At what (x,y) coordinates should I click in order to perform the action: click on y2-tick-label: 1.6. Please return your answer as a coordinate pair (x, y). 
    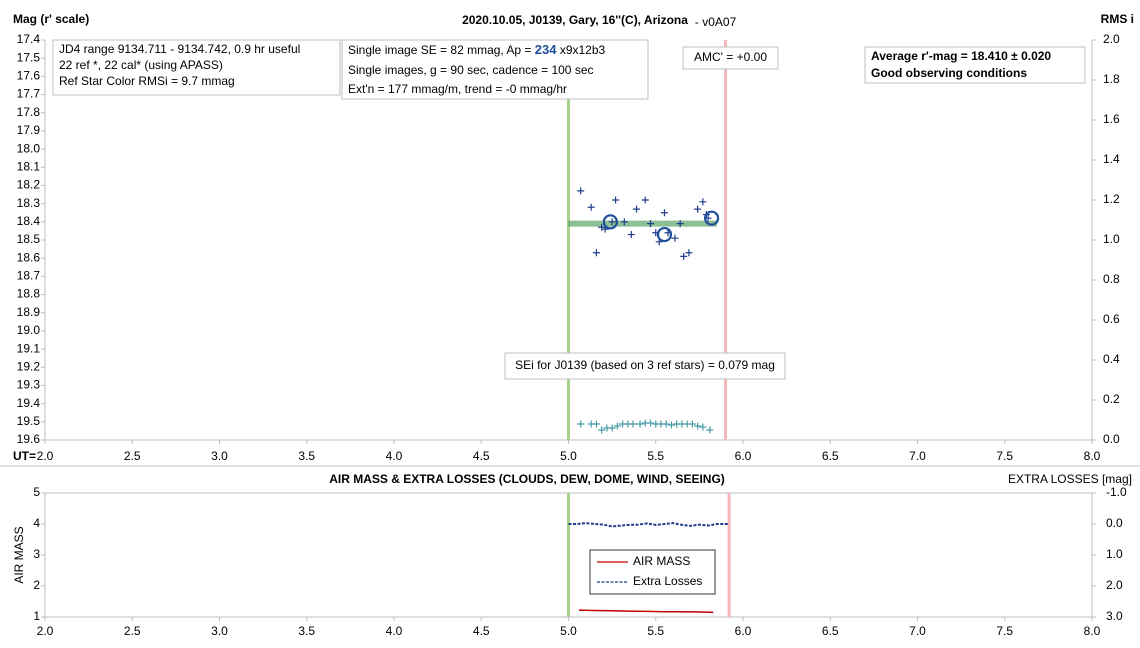
    Looking at the image, I should click on (1111, 119).